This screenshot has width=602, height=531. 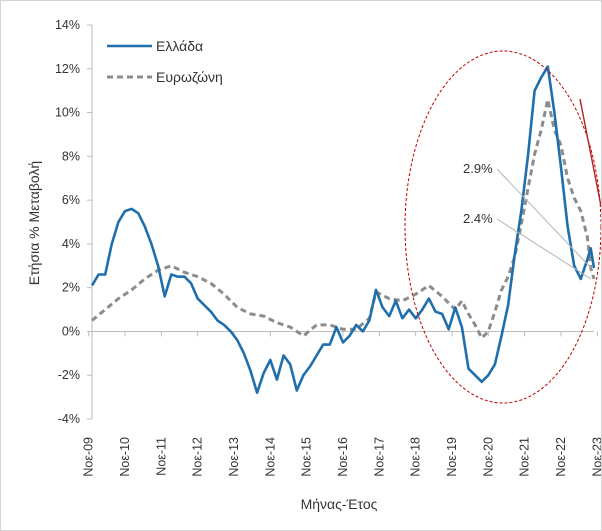 I want to click on y-tick-label: 10%, so click(x=67, y=113).